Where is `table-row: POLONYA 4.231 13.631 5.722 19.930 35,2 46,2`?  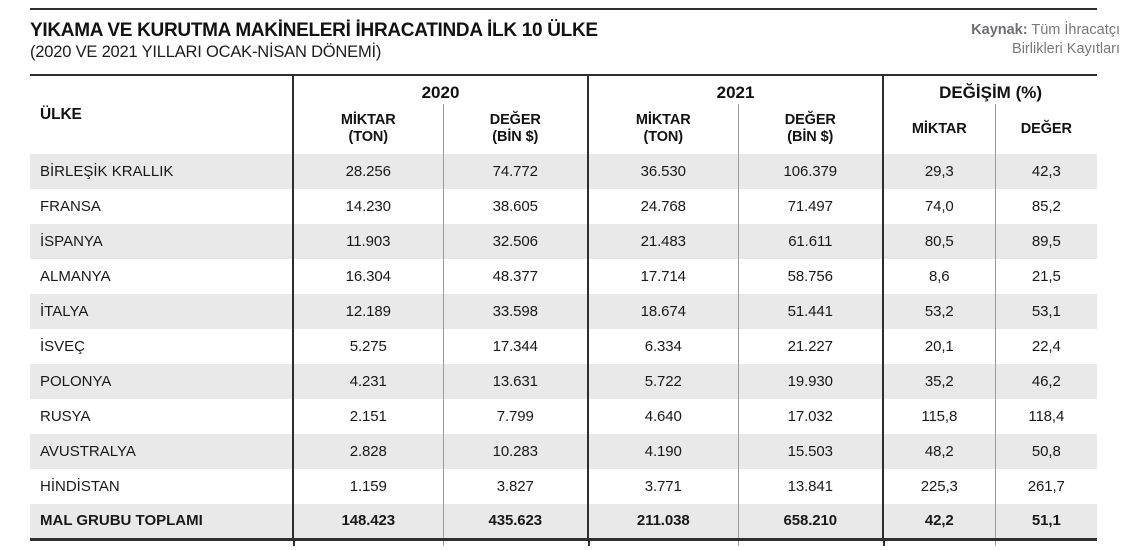 table-row: POLONYA 4.231 13.631 5.722 19.930 35,2 46,2 is located at coordinates (564, 381).